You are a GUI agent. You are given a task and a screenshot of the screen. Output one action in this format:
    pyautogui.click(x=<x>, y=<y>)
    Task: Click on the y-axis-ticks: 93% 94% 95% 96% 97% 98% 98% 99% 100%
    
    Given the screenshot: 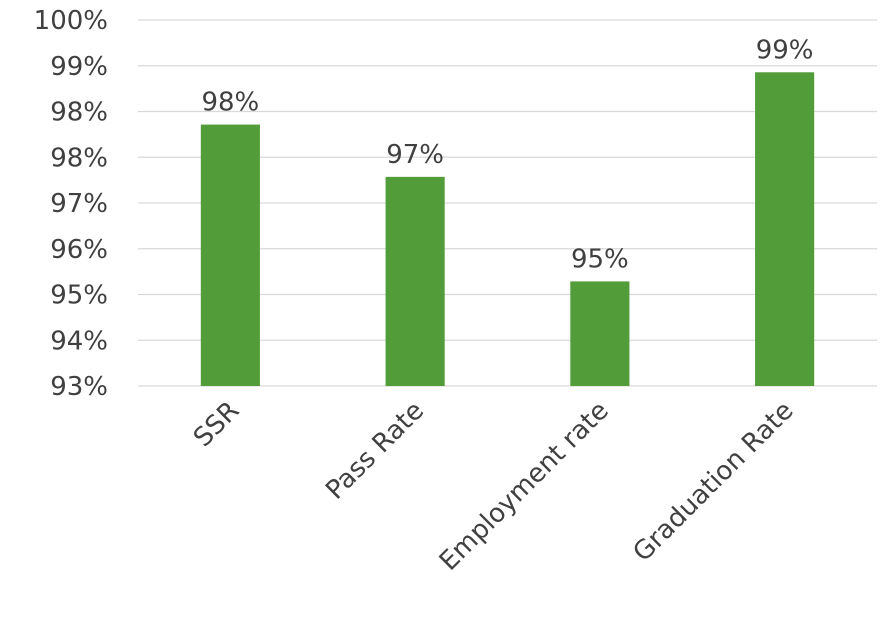 What is the action you would take?
    pyautogui.click(x=71, y=204)
    